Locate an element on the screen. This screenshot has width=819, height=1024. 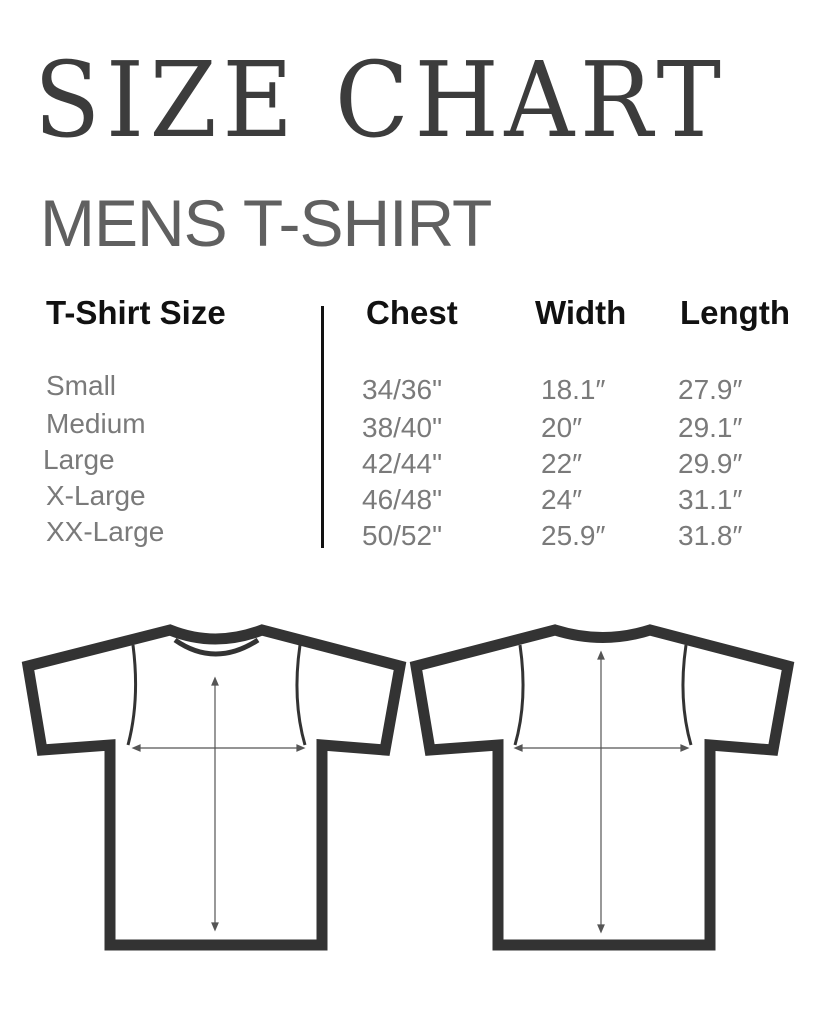
header-size: T-Shirt Size is located at coordinates (136, 312).